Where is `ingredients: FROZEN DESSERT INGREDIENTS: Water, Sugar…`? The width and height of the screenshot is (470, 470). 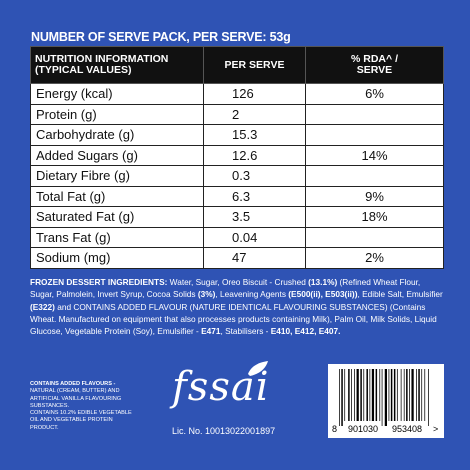
ingredients: FROZEN DESSERT INGREDIENTS: Water, Sugar… is located at coordinates (236, 306).